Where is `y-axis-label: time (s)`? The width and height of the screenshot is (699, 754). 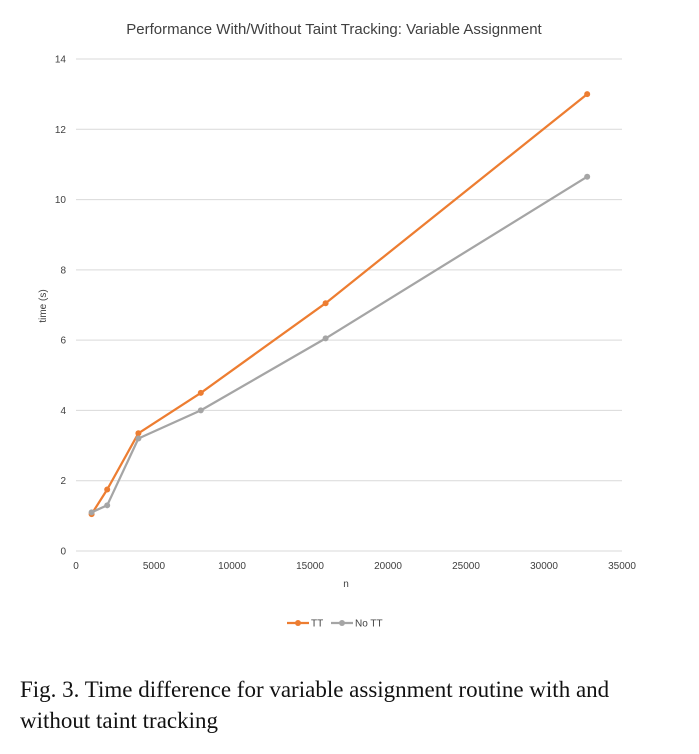 y-axis-label: time (s) is located at coordinates (43, 305).